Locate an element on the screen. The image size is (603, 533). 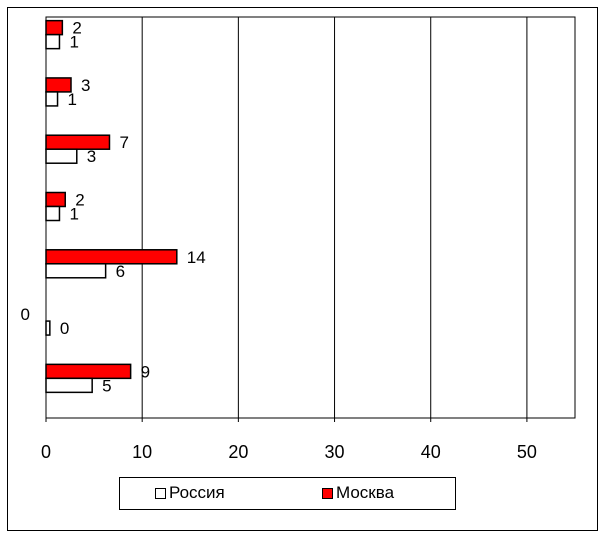
data-label-russia-2: 3 is located at coordinates (91, 156).